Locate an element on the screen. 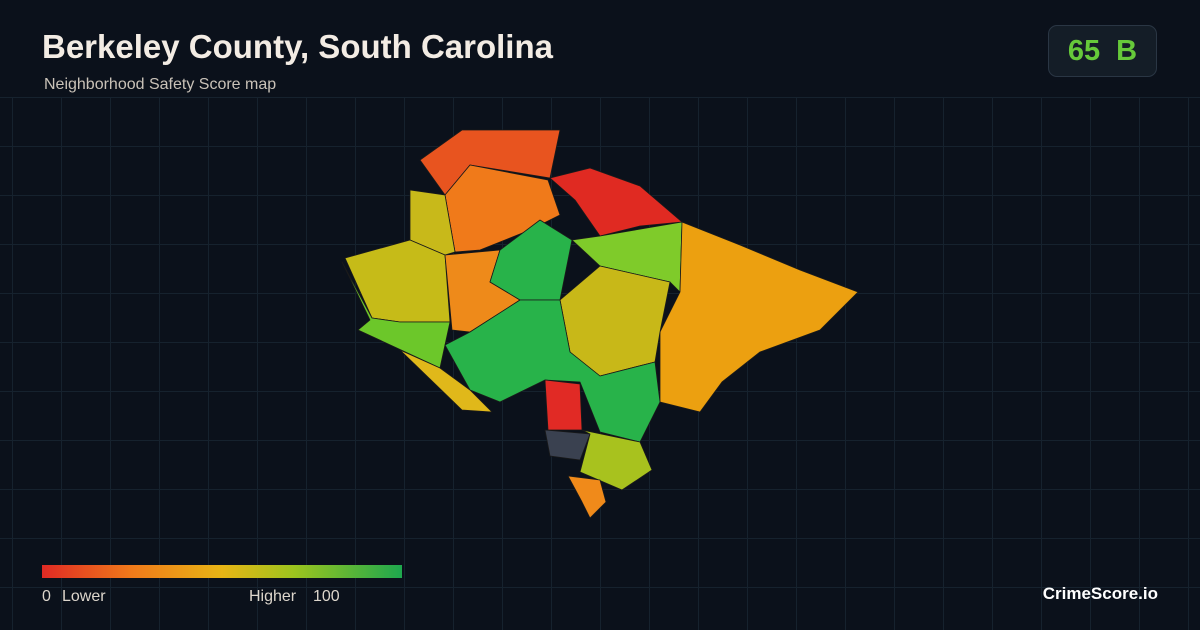 Image resolution: width=1200 pixels, height=630 pixels. brand: CrimeScore.io is located at coordinates (1100, 593).